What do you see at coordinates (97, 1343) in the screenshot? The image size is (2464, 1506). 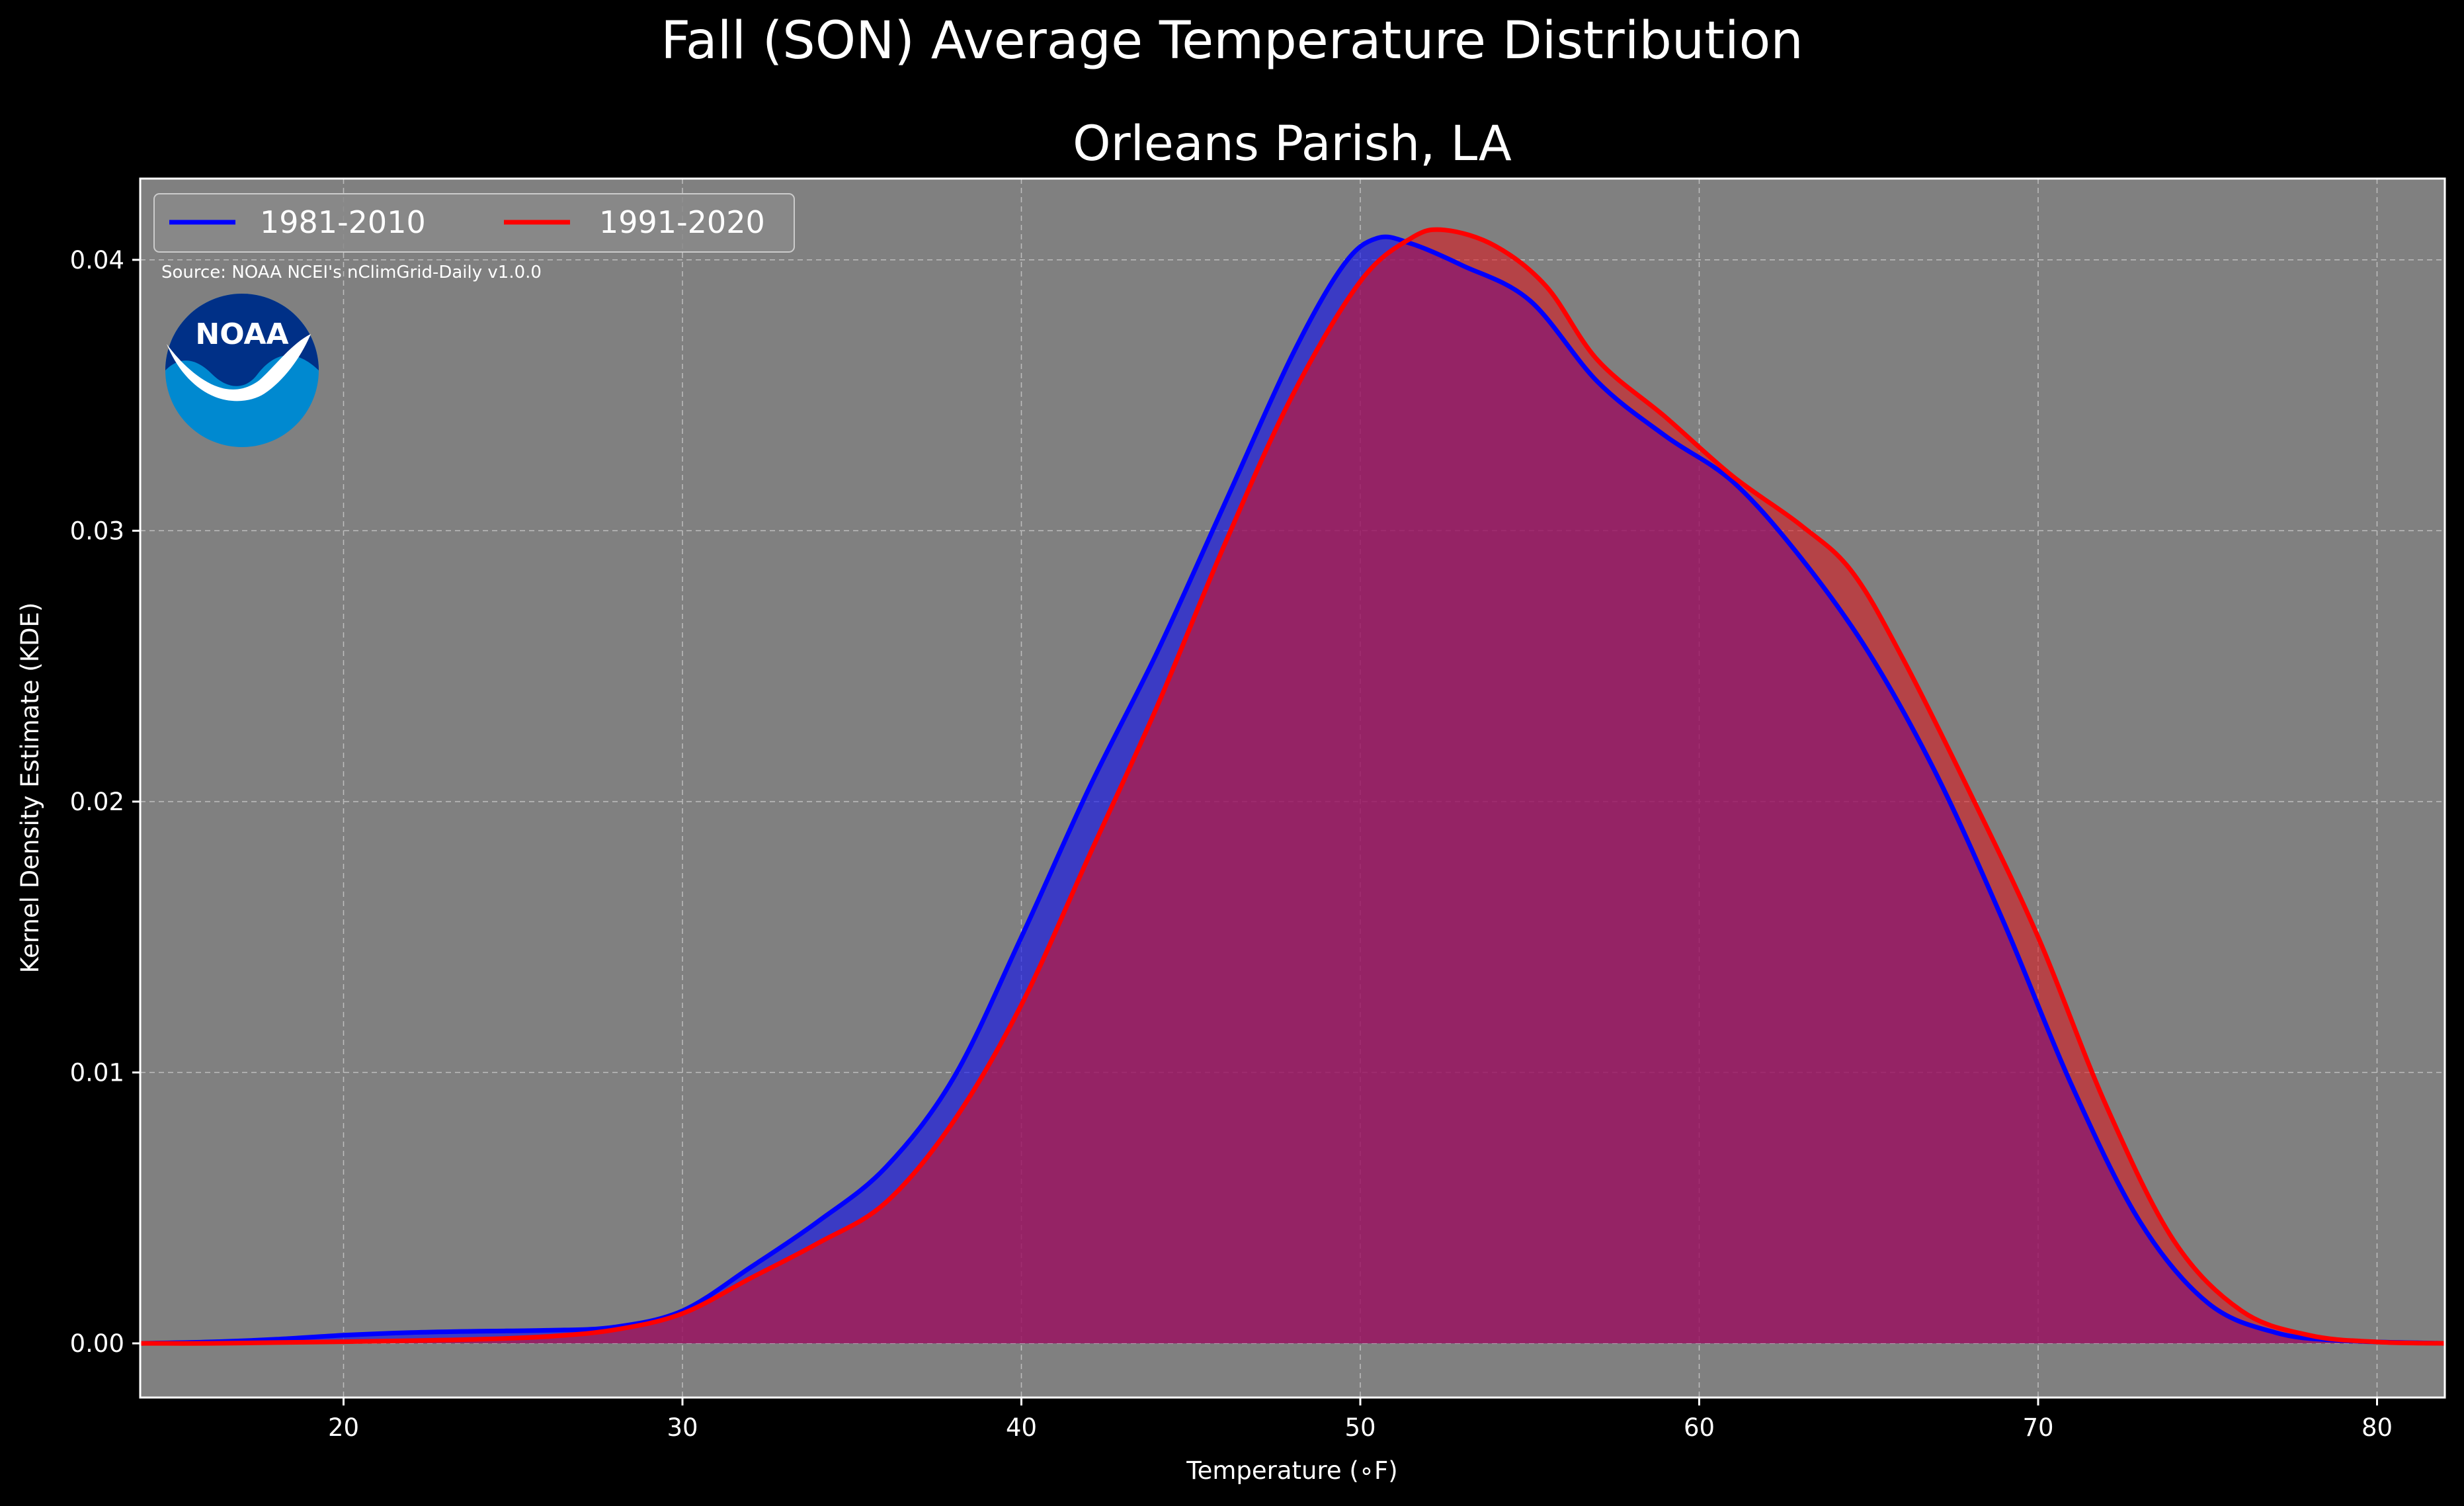 I see `y-tick-label: 0.00` at bounding box center [97, 1343].